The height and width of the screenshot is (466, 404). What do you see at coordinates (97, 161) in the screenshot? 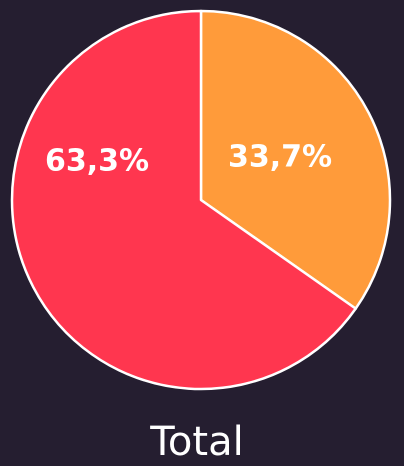
I see `slice-label-1: 63,3%` at bounding box center [97, 161].